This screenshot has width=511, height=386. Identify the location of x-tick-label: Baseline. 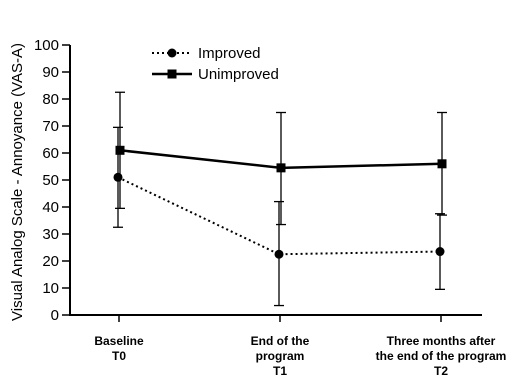
(119, 341).